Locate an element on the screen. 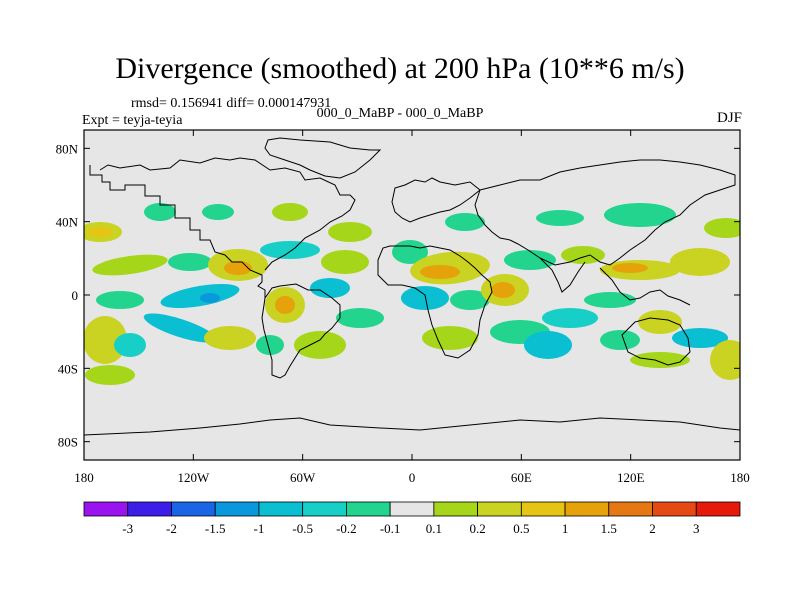 The height and width of the screenshot is (600, 800). coastline-south-america is located at coordinates (301, 331).